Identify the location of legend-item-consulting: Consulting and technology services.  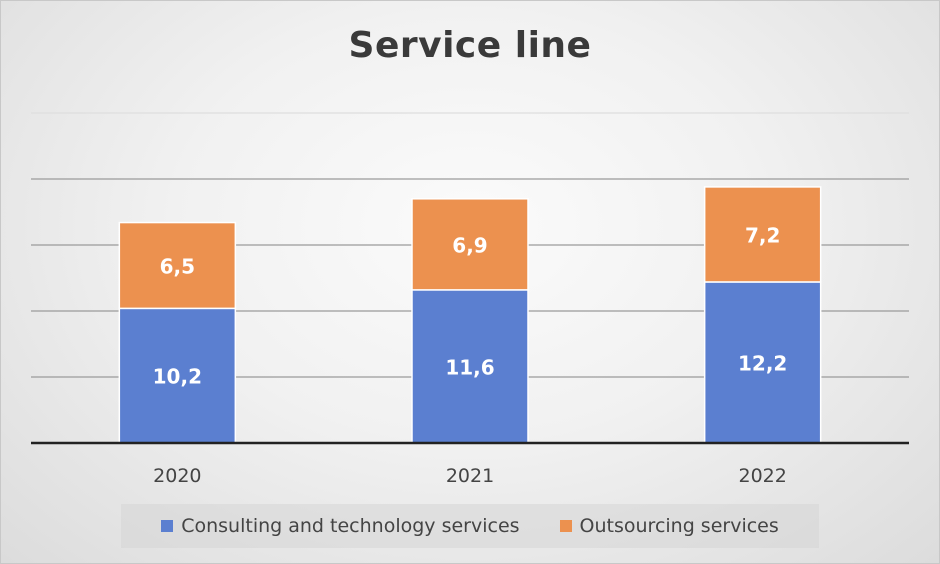
(340, 526).